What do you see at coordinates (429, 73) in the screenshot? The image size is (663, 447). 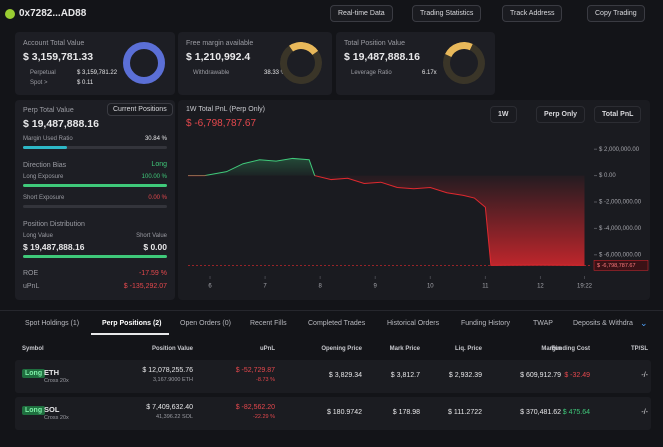 I see `item-value: 6.17x` at bounding box center [429, 73].